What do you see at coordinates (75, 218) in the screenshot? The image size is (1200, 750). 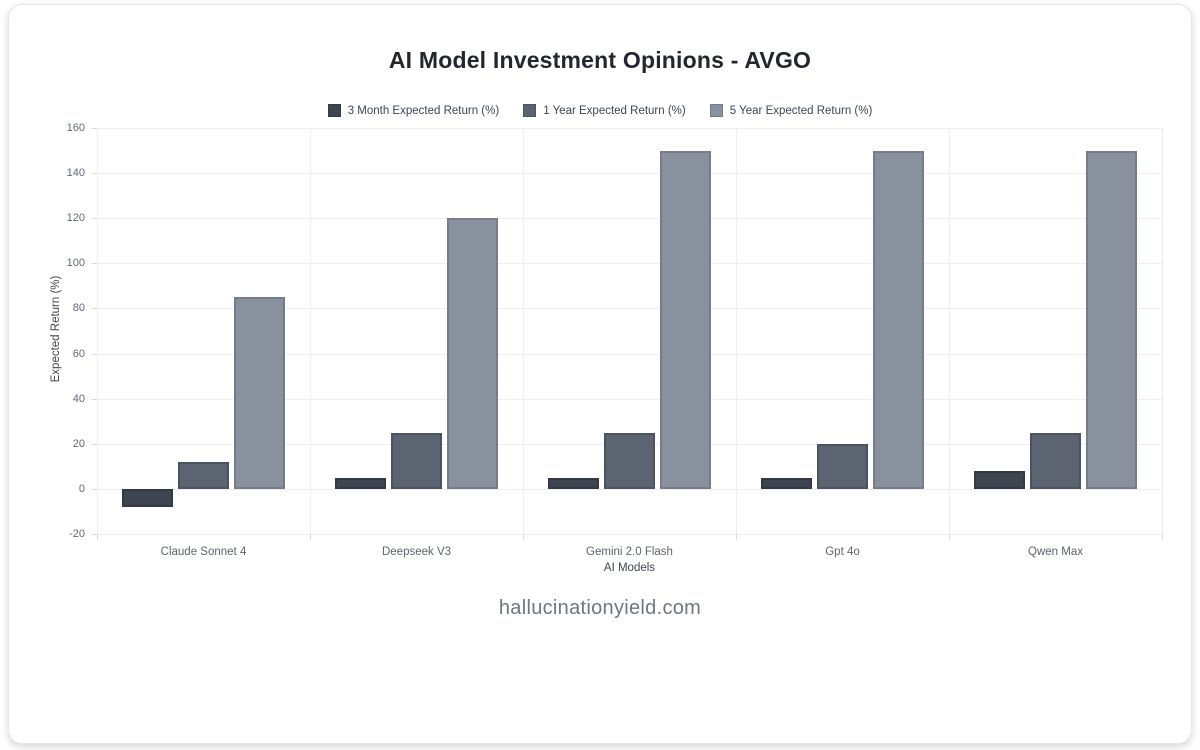 I see `y-tick-label: 120` at bounding box center [75, 218].